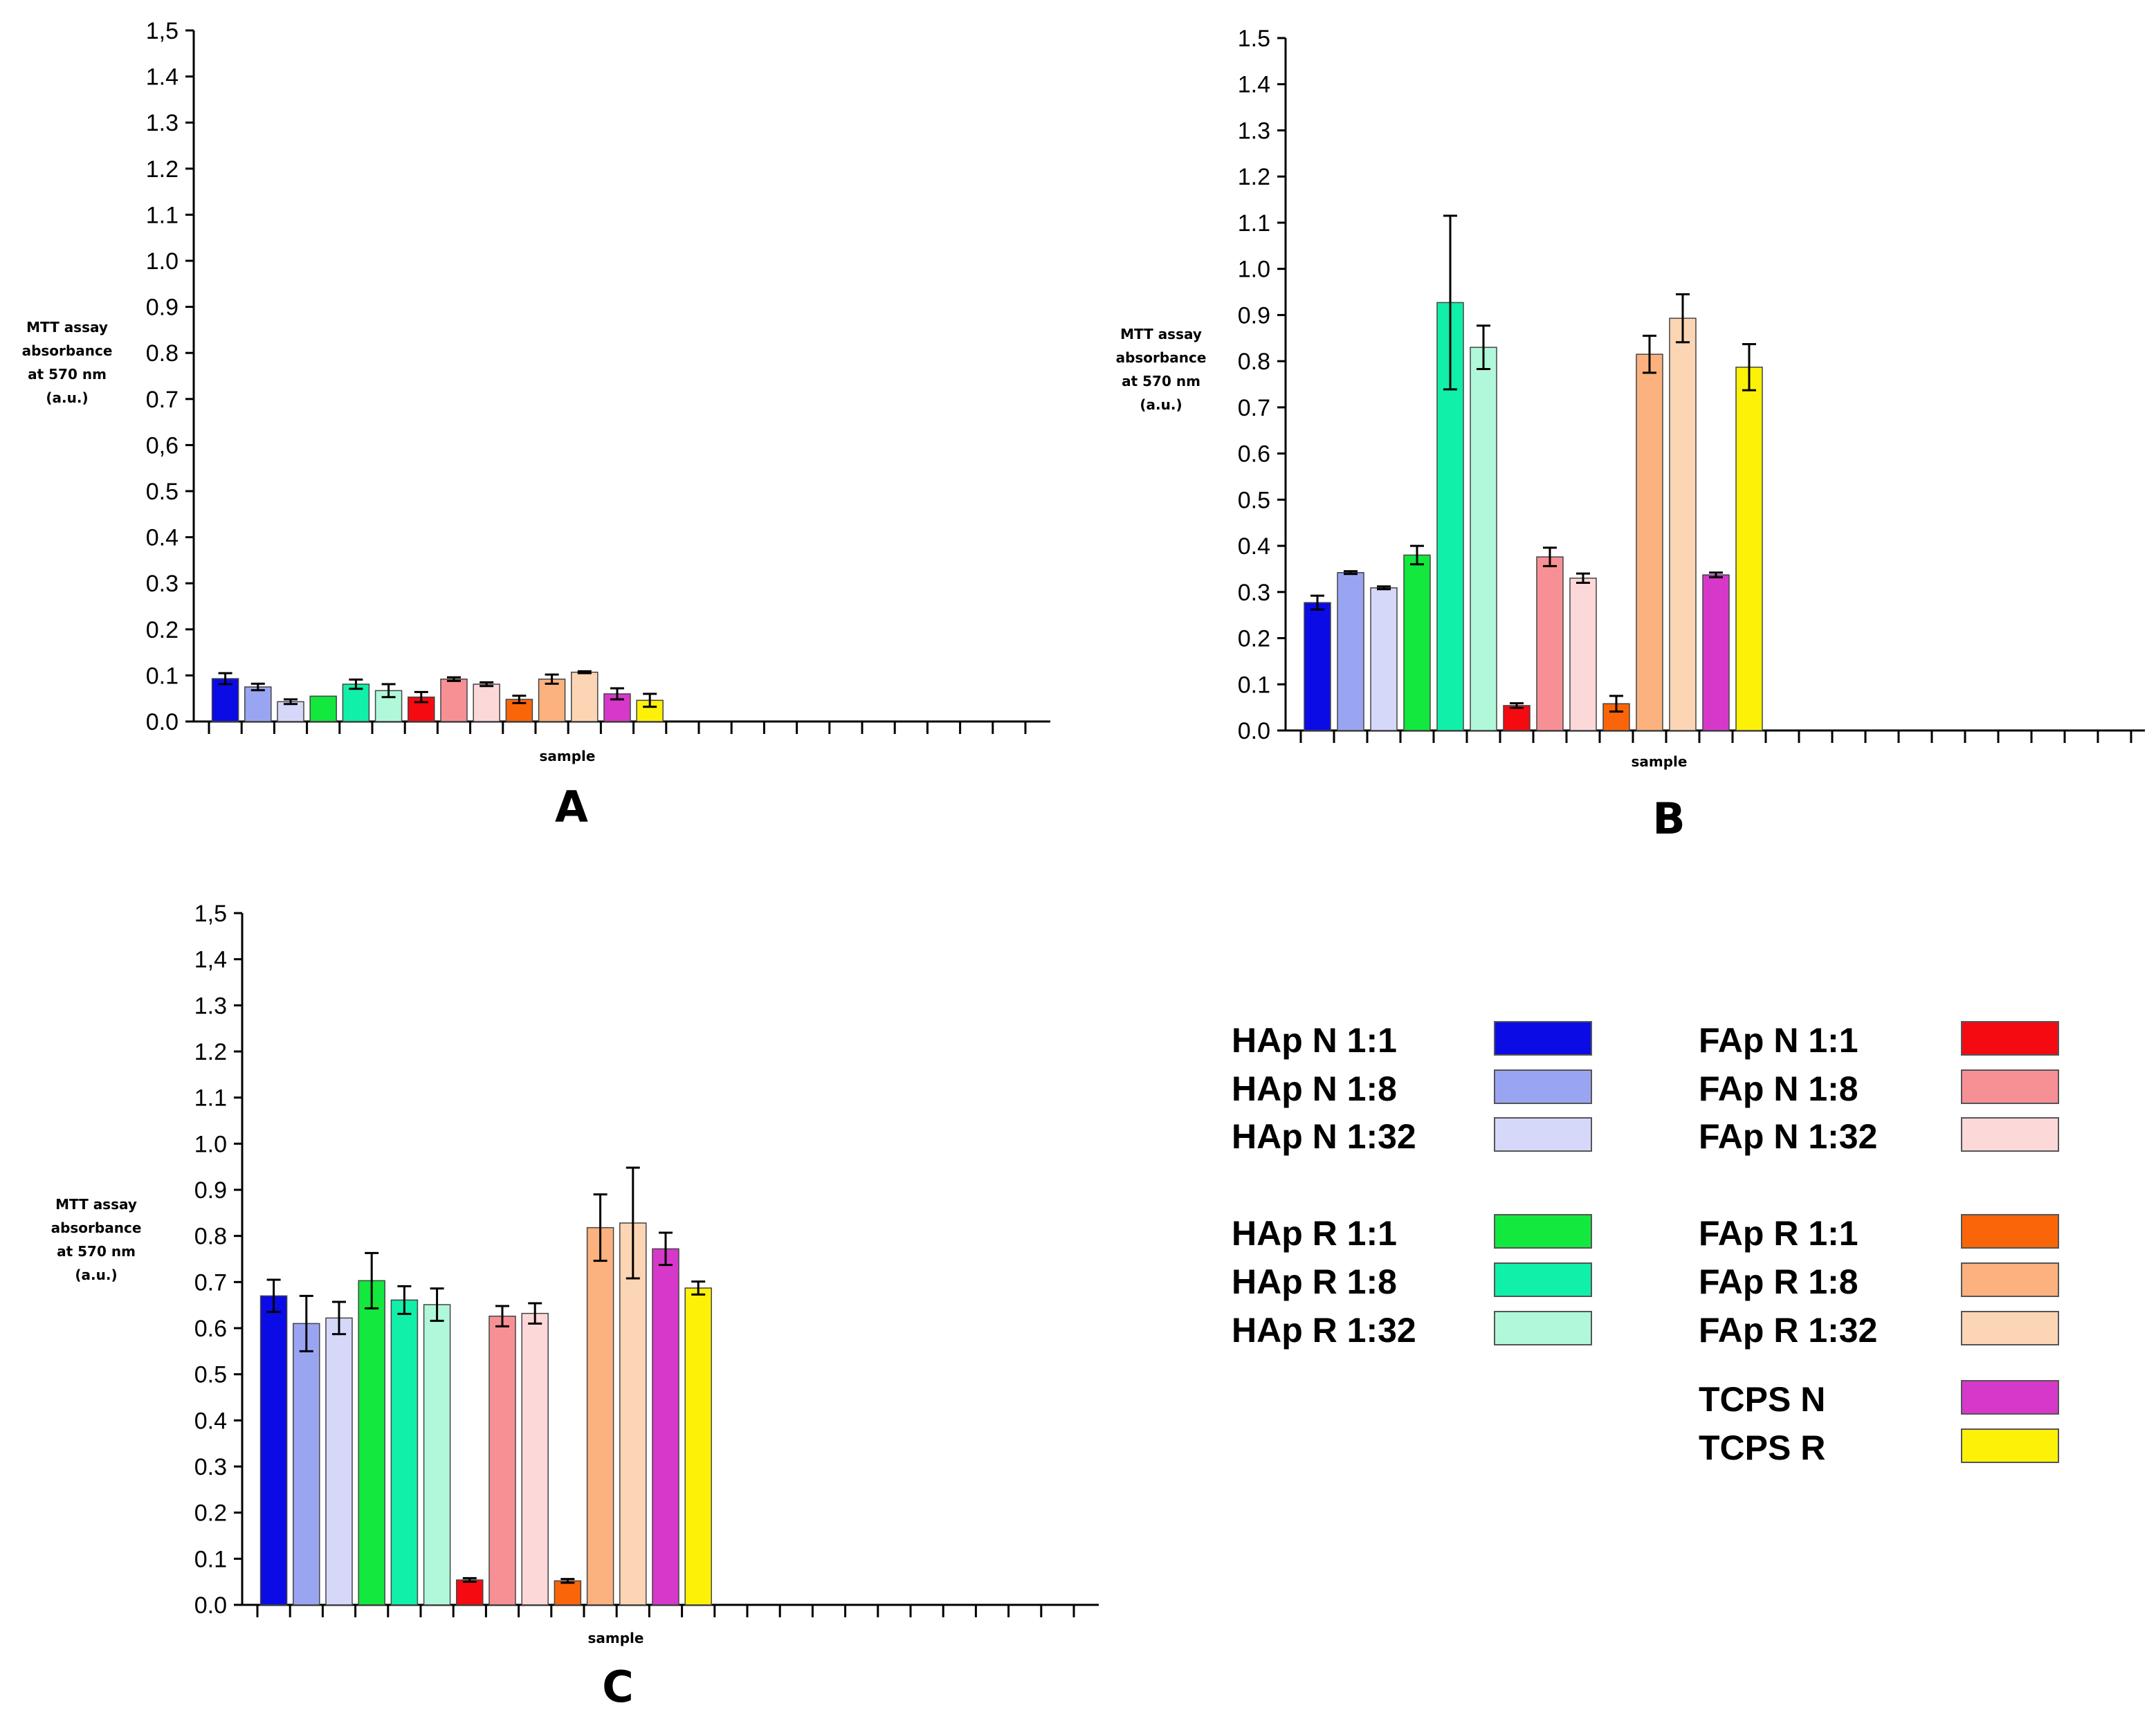 Image resolution: width=2156 pixels, height=1719 pixels. I want to click on legend-label: FAp N 1:1, so click(1778, 1040).